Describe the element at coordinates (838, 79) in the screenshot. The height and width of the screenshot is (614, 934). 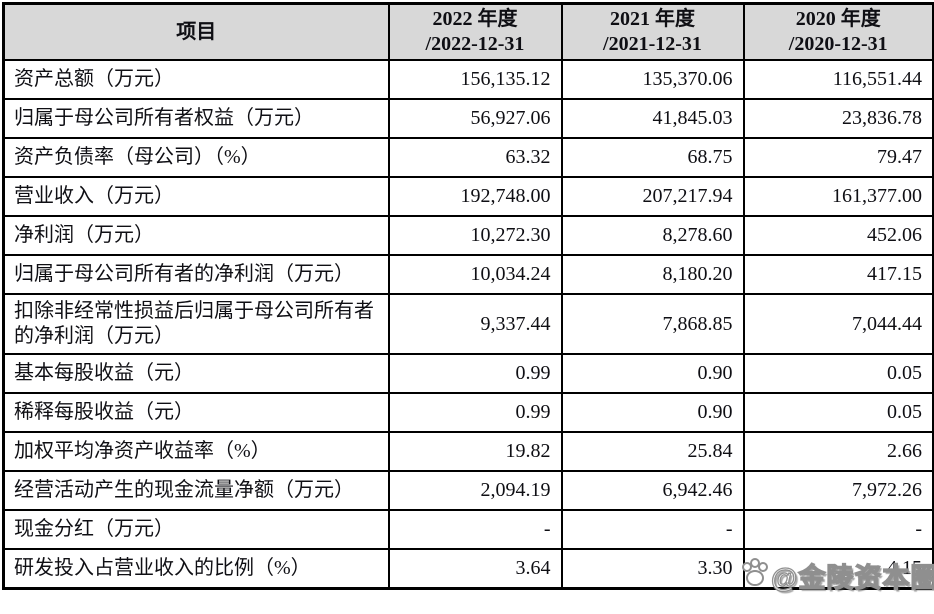
I see `cell-value: 116,551.44` at that location.